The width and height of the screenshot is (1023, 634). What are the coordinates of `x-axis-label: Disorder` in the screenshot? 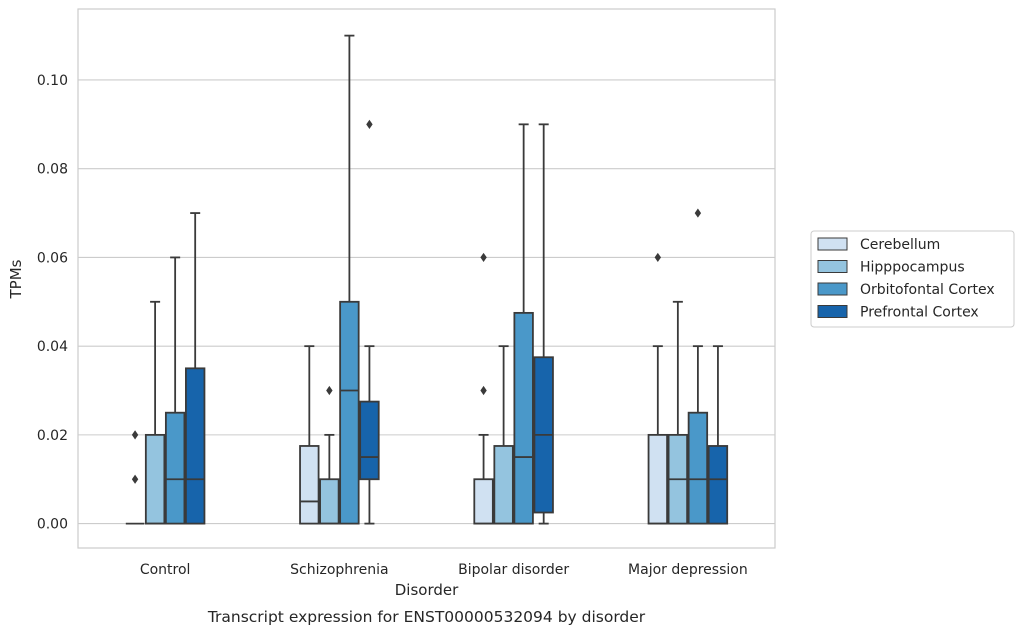 It's located at (427, 590).